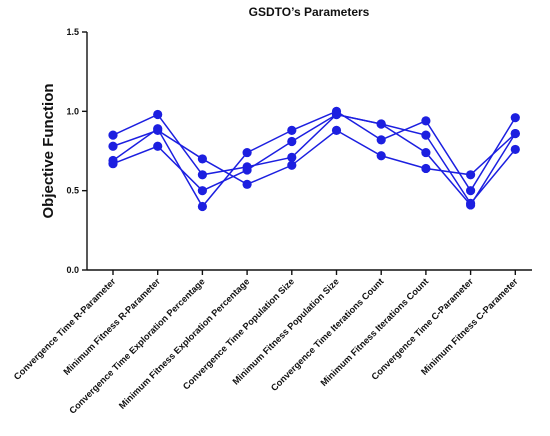 Image resolution: width=550 pixels, height=436 pixels. What do you see at coordinates (112, 326) in the screenshot?
I see `x-tick-label: Minimum Fitness R-Parameter` at bounding box center [112, 326].